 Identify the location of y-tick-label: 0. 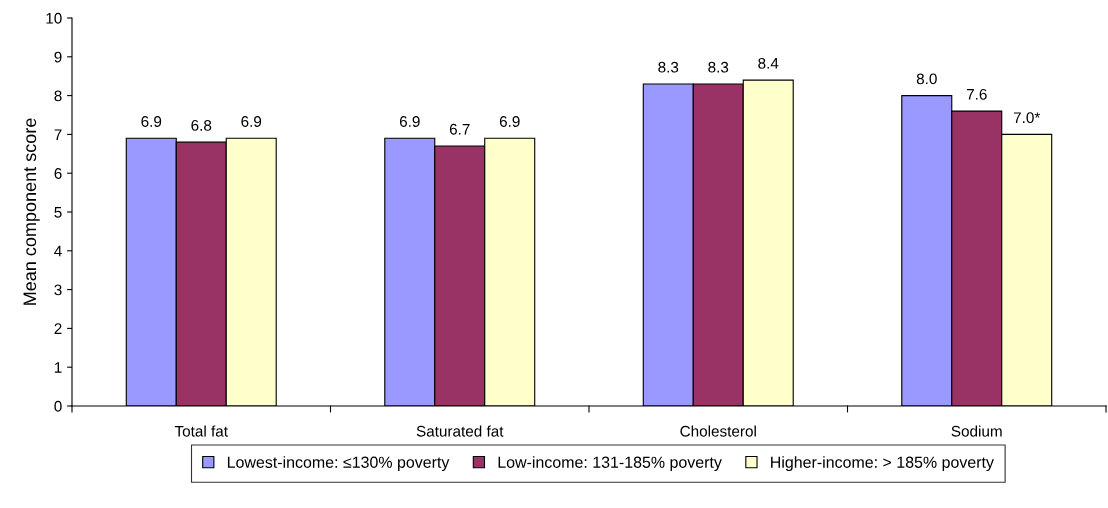
(58, 406).